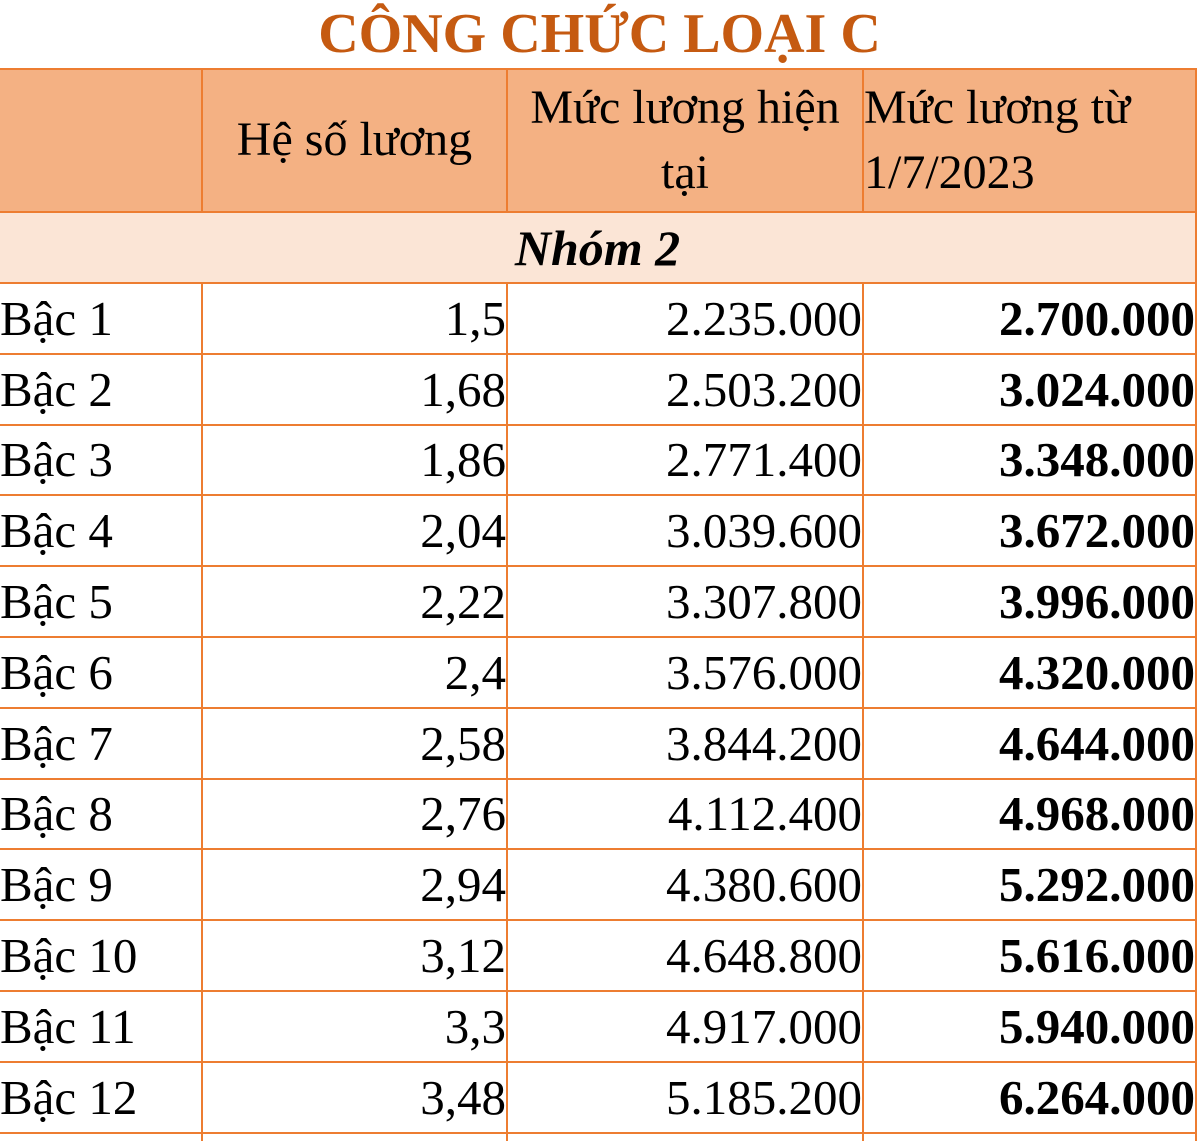  What do you see at coordinates (101, 318) in the screenshot?
I see `row-level-cell: Bậc 1` at bounding box center [101, 318].